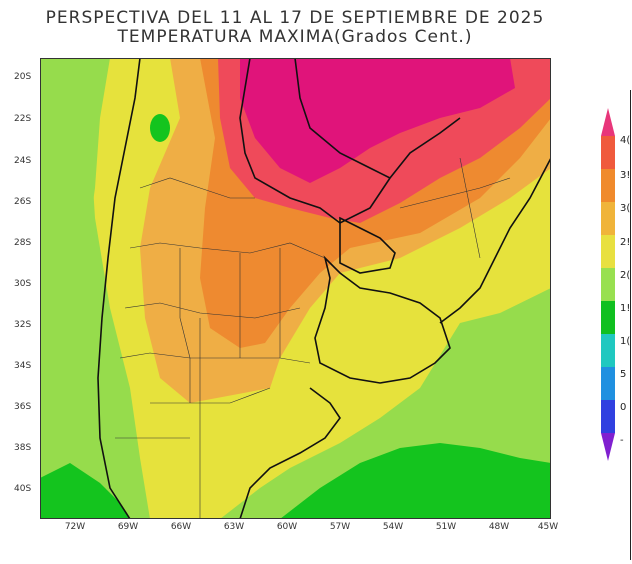  Describe the element at coordinates (623, 407) in the screenshot. I see `legend-label-0: 0` at that location.